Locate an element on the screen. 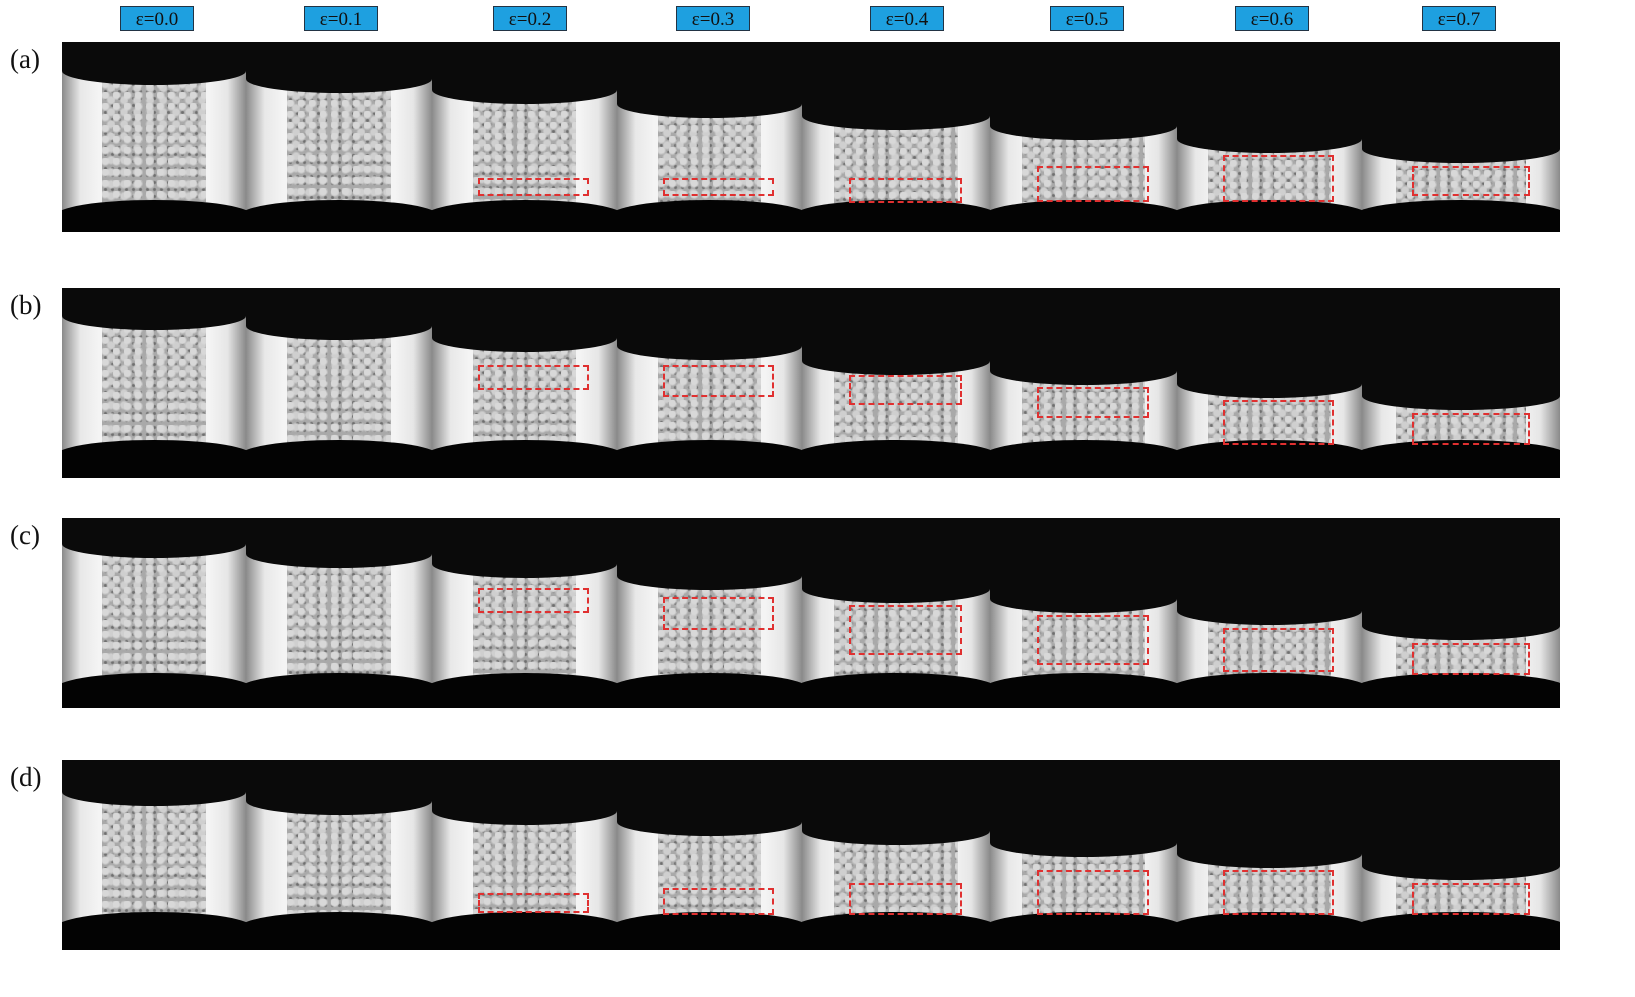 This screenshot has height=997, width=1635. strain-header: ε=0.2 is located at coordinates (530, 18).